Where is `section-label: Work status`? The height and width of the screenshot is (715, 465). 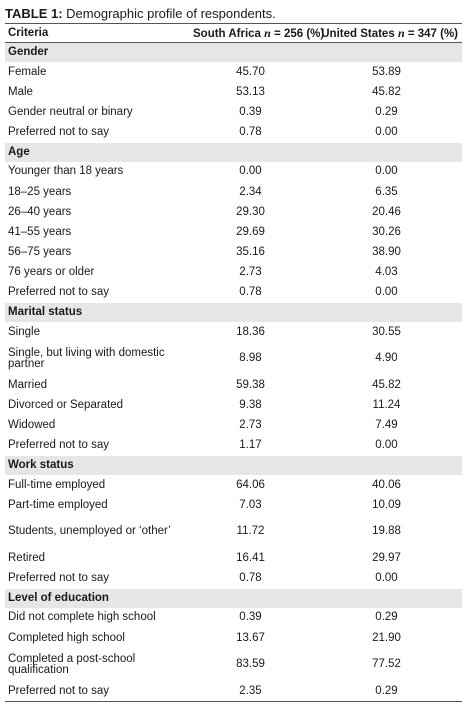
section-label: Work status is located at coordinates (233, 465).